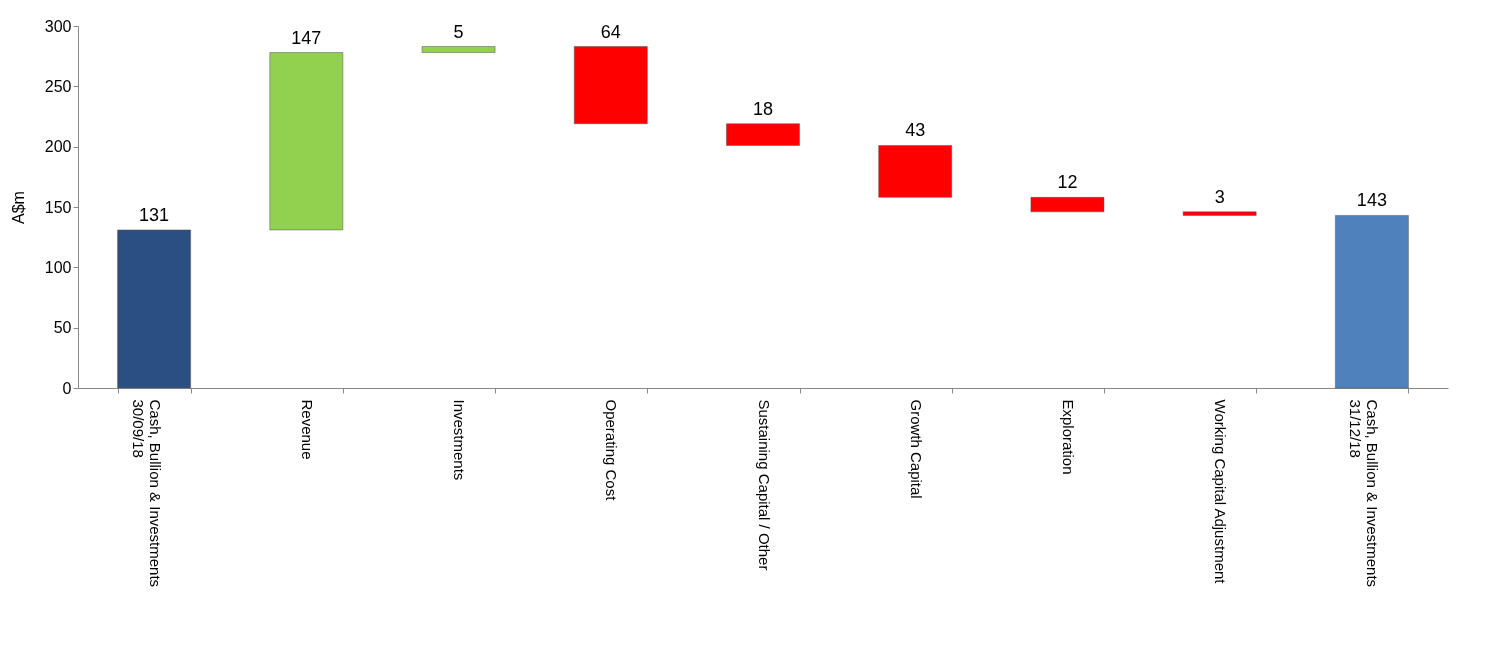 The width and height of the screenshot is (1507, 648). Describe the element at coordinates (58, 207) in the screenshot. I see `y-tick-label: 150` at that location.